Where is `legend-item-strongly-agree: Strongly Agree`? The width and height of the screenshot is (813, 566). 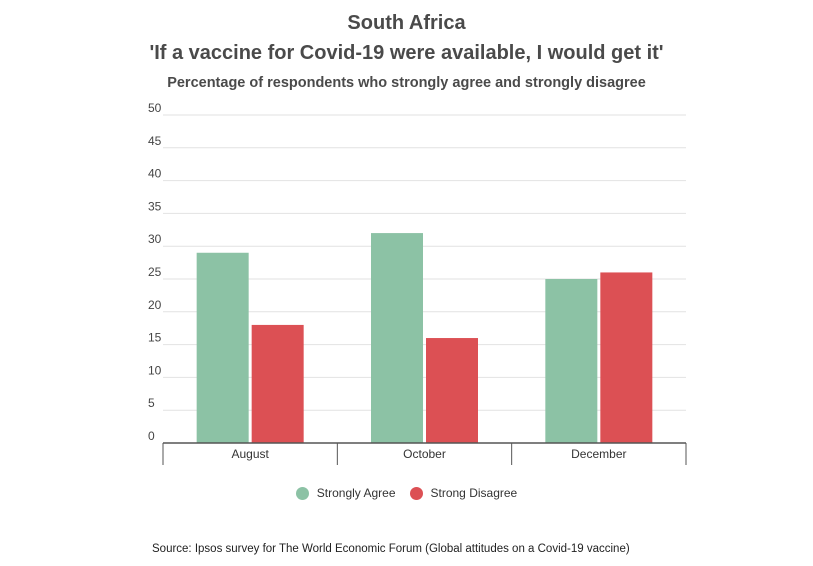 legend-item-strongly-agree: Strongly Agree is located at coordinates (345, 493).